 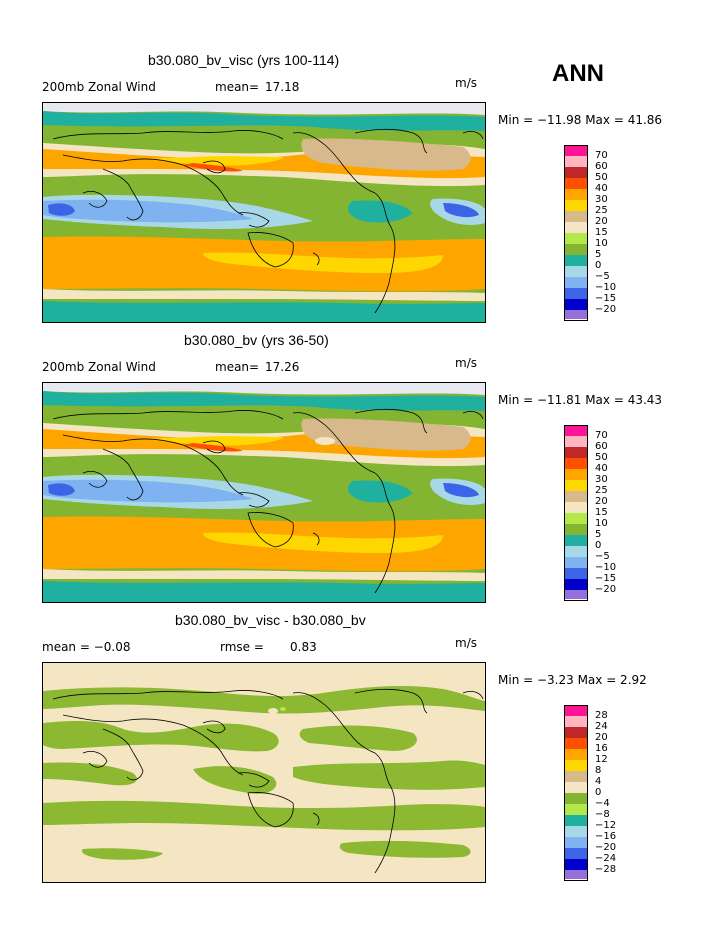 I want to click on cb-label: −8, so click(x=602, y=814).